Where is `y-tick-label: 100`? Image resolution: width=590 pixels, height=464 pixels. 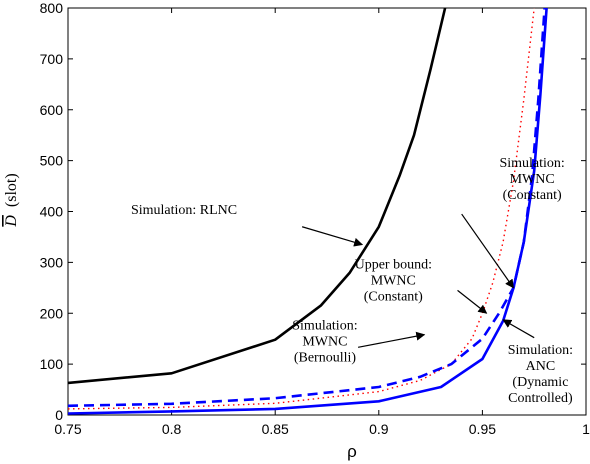 y-tick-label: 100 is located at coordinates (52, 364).